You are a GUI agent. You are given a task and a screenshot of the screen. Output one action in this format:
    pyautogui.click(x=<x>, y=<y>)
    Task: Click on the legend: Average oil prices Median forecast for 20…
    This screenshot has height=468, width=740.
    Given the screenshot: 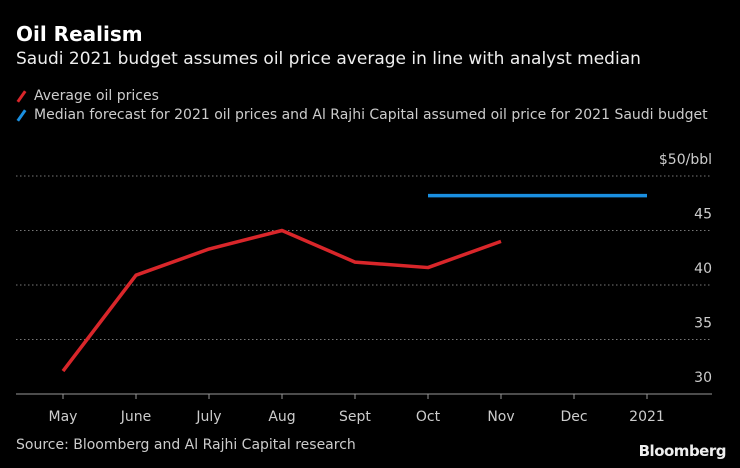 What is the action you would take?
    pyautogui.click(x=366, y=106)
    